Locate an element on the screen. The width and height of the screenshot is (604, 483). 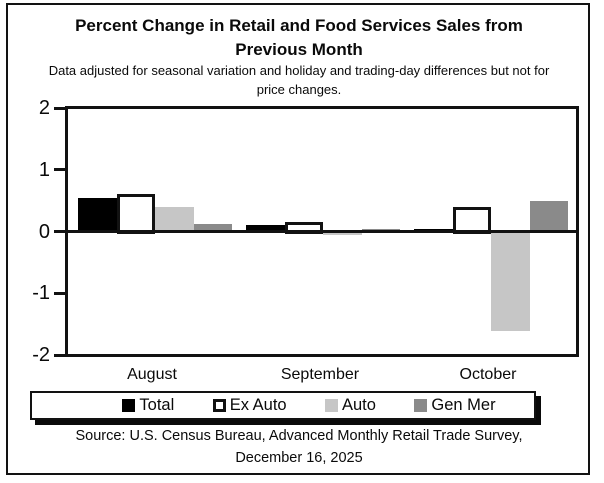
legend-item-total: Total is located at coordinates (148, 405).